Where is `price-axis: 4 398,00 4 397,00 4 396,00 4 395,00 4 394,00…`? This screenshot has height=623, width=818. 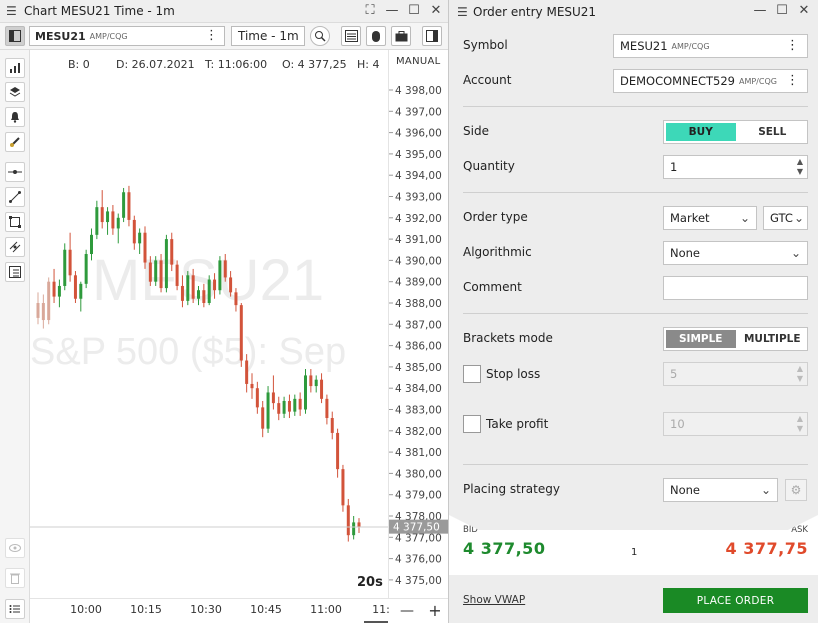 price-axis: 4 398,00 4 397,00 4 396,00 4 395,00 4 394,00… is located at coordinates (418, 324).